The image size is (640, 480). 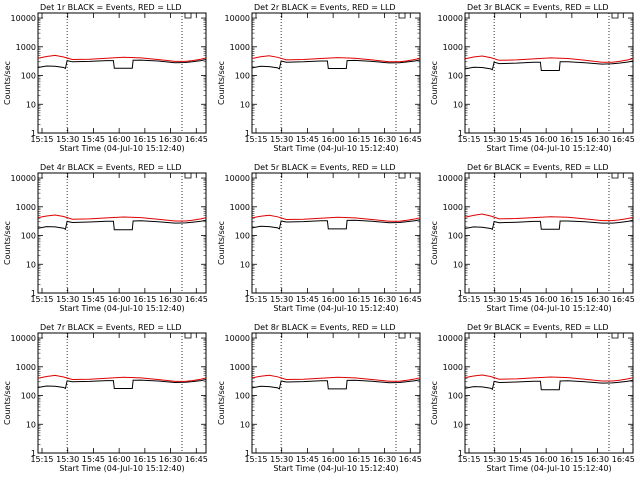 I want to click on panel-title: Det 8r BLACK = Events, RED = LLD, so click(x=325, y=327).